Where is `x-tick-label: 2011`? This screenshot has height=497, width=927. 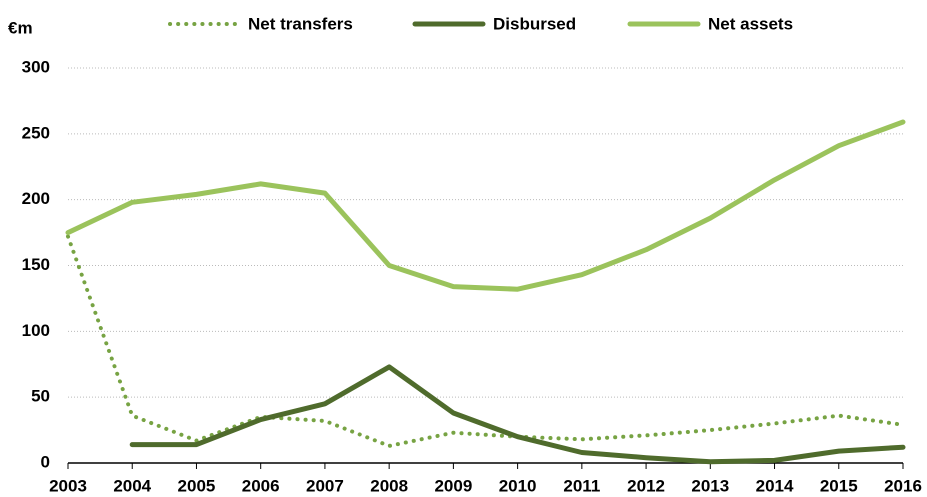 x-tick-label: 2011 is located at coordinates (581, 485).